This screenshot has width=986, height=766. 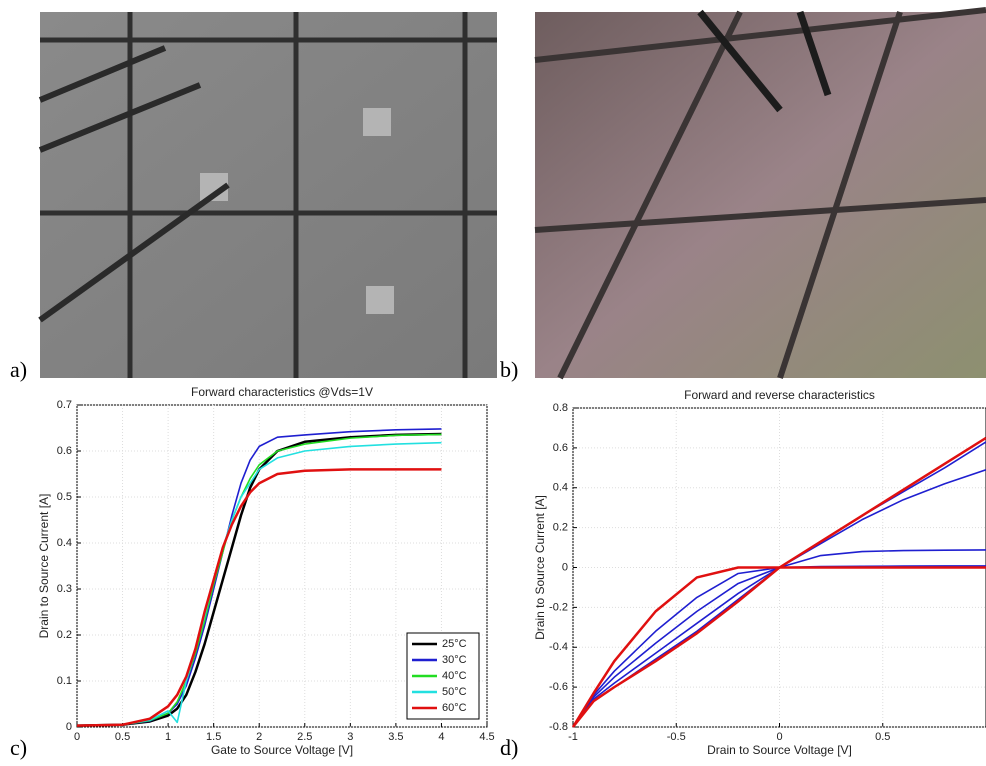 What do you see at coordinates (64, 497) in the screenshot?
I see `y-tick-label: 0.5` at bounding box center [64, 497].